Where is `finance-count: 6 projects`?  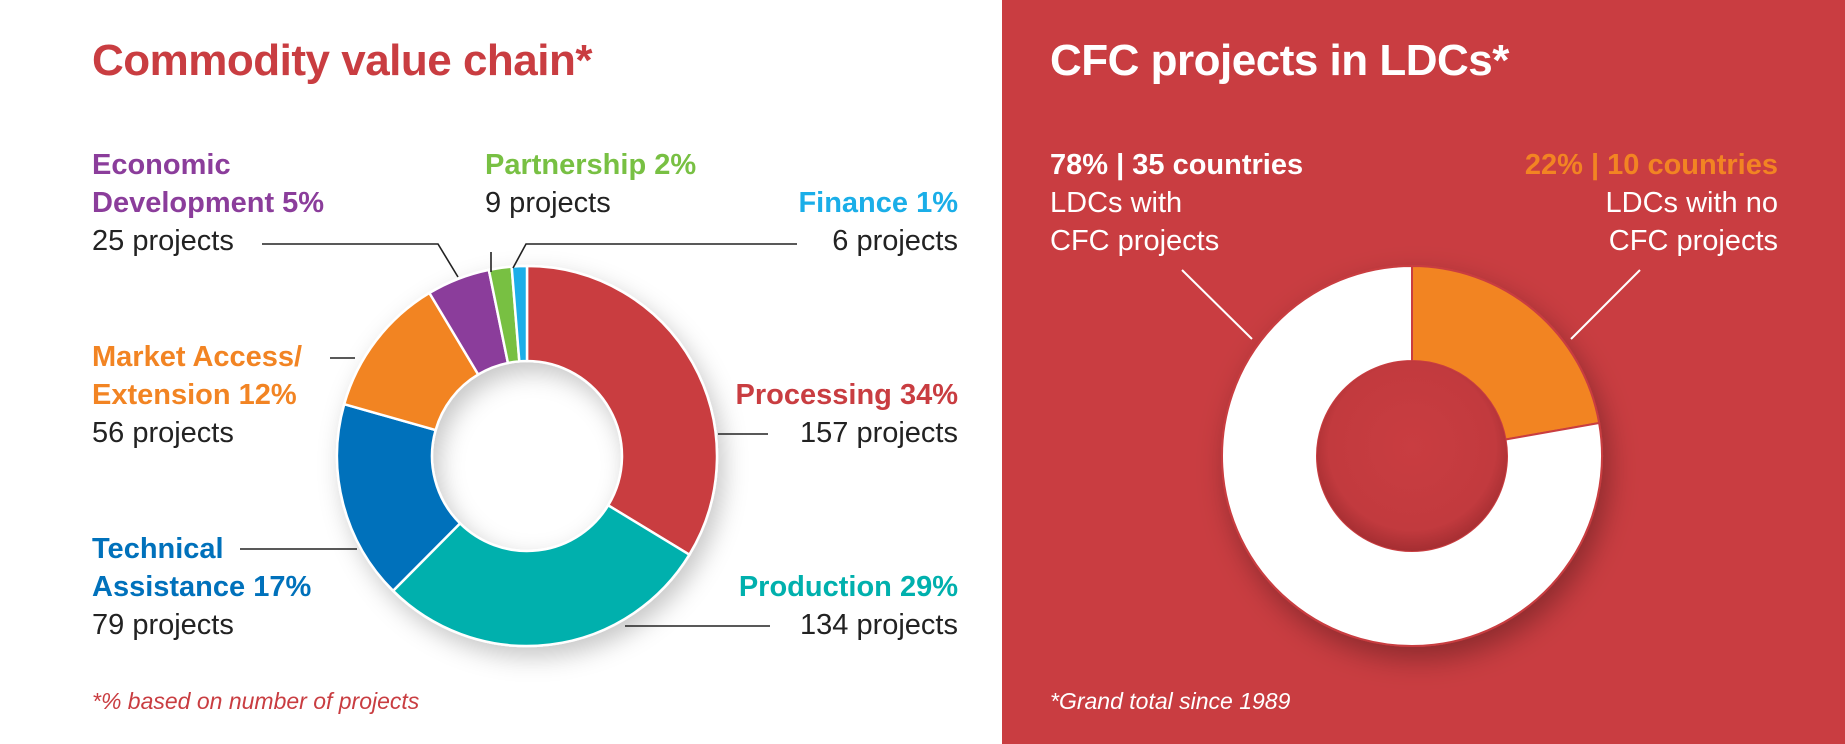 finance-count: 6 projects is located at coordinates (895, 241).